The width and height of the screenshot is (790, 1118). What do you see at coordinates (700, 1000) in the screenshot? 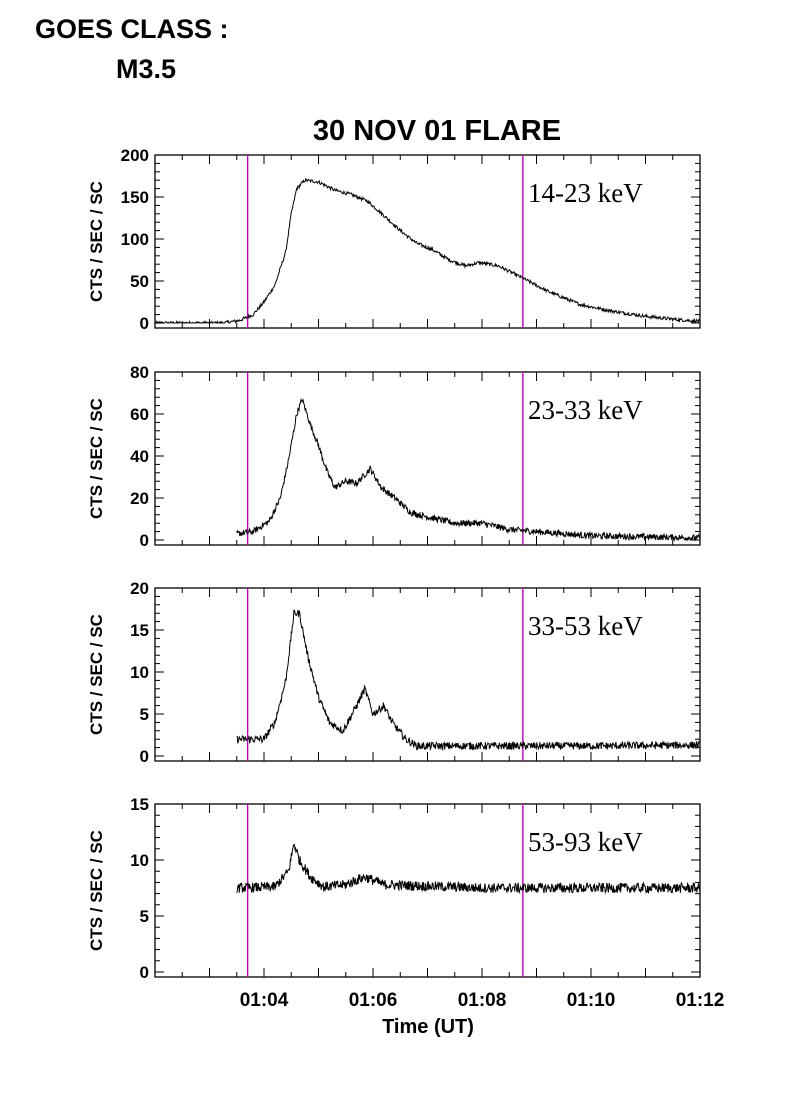
I see `x-tick-label: 01:12` at bounding box center [700, 1000].